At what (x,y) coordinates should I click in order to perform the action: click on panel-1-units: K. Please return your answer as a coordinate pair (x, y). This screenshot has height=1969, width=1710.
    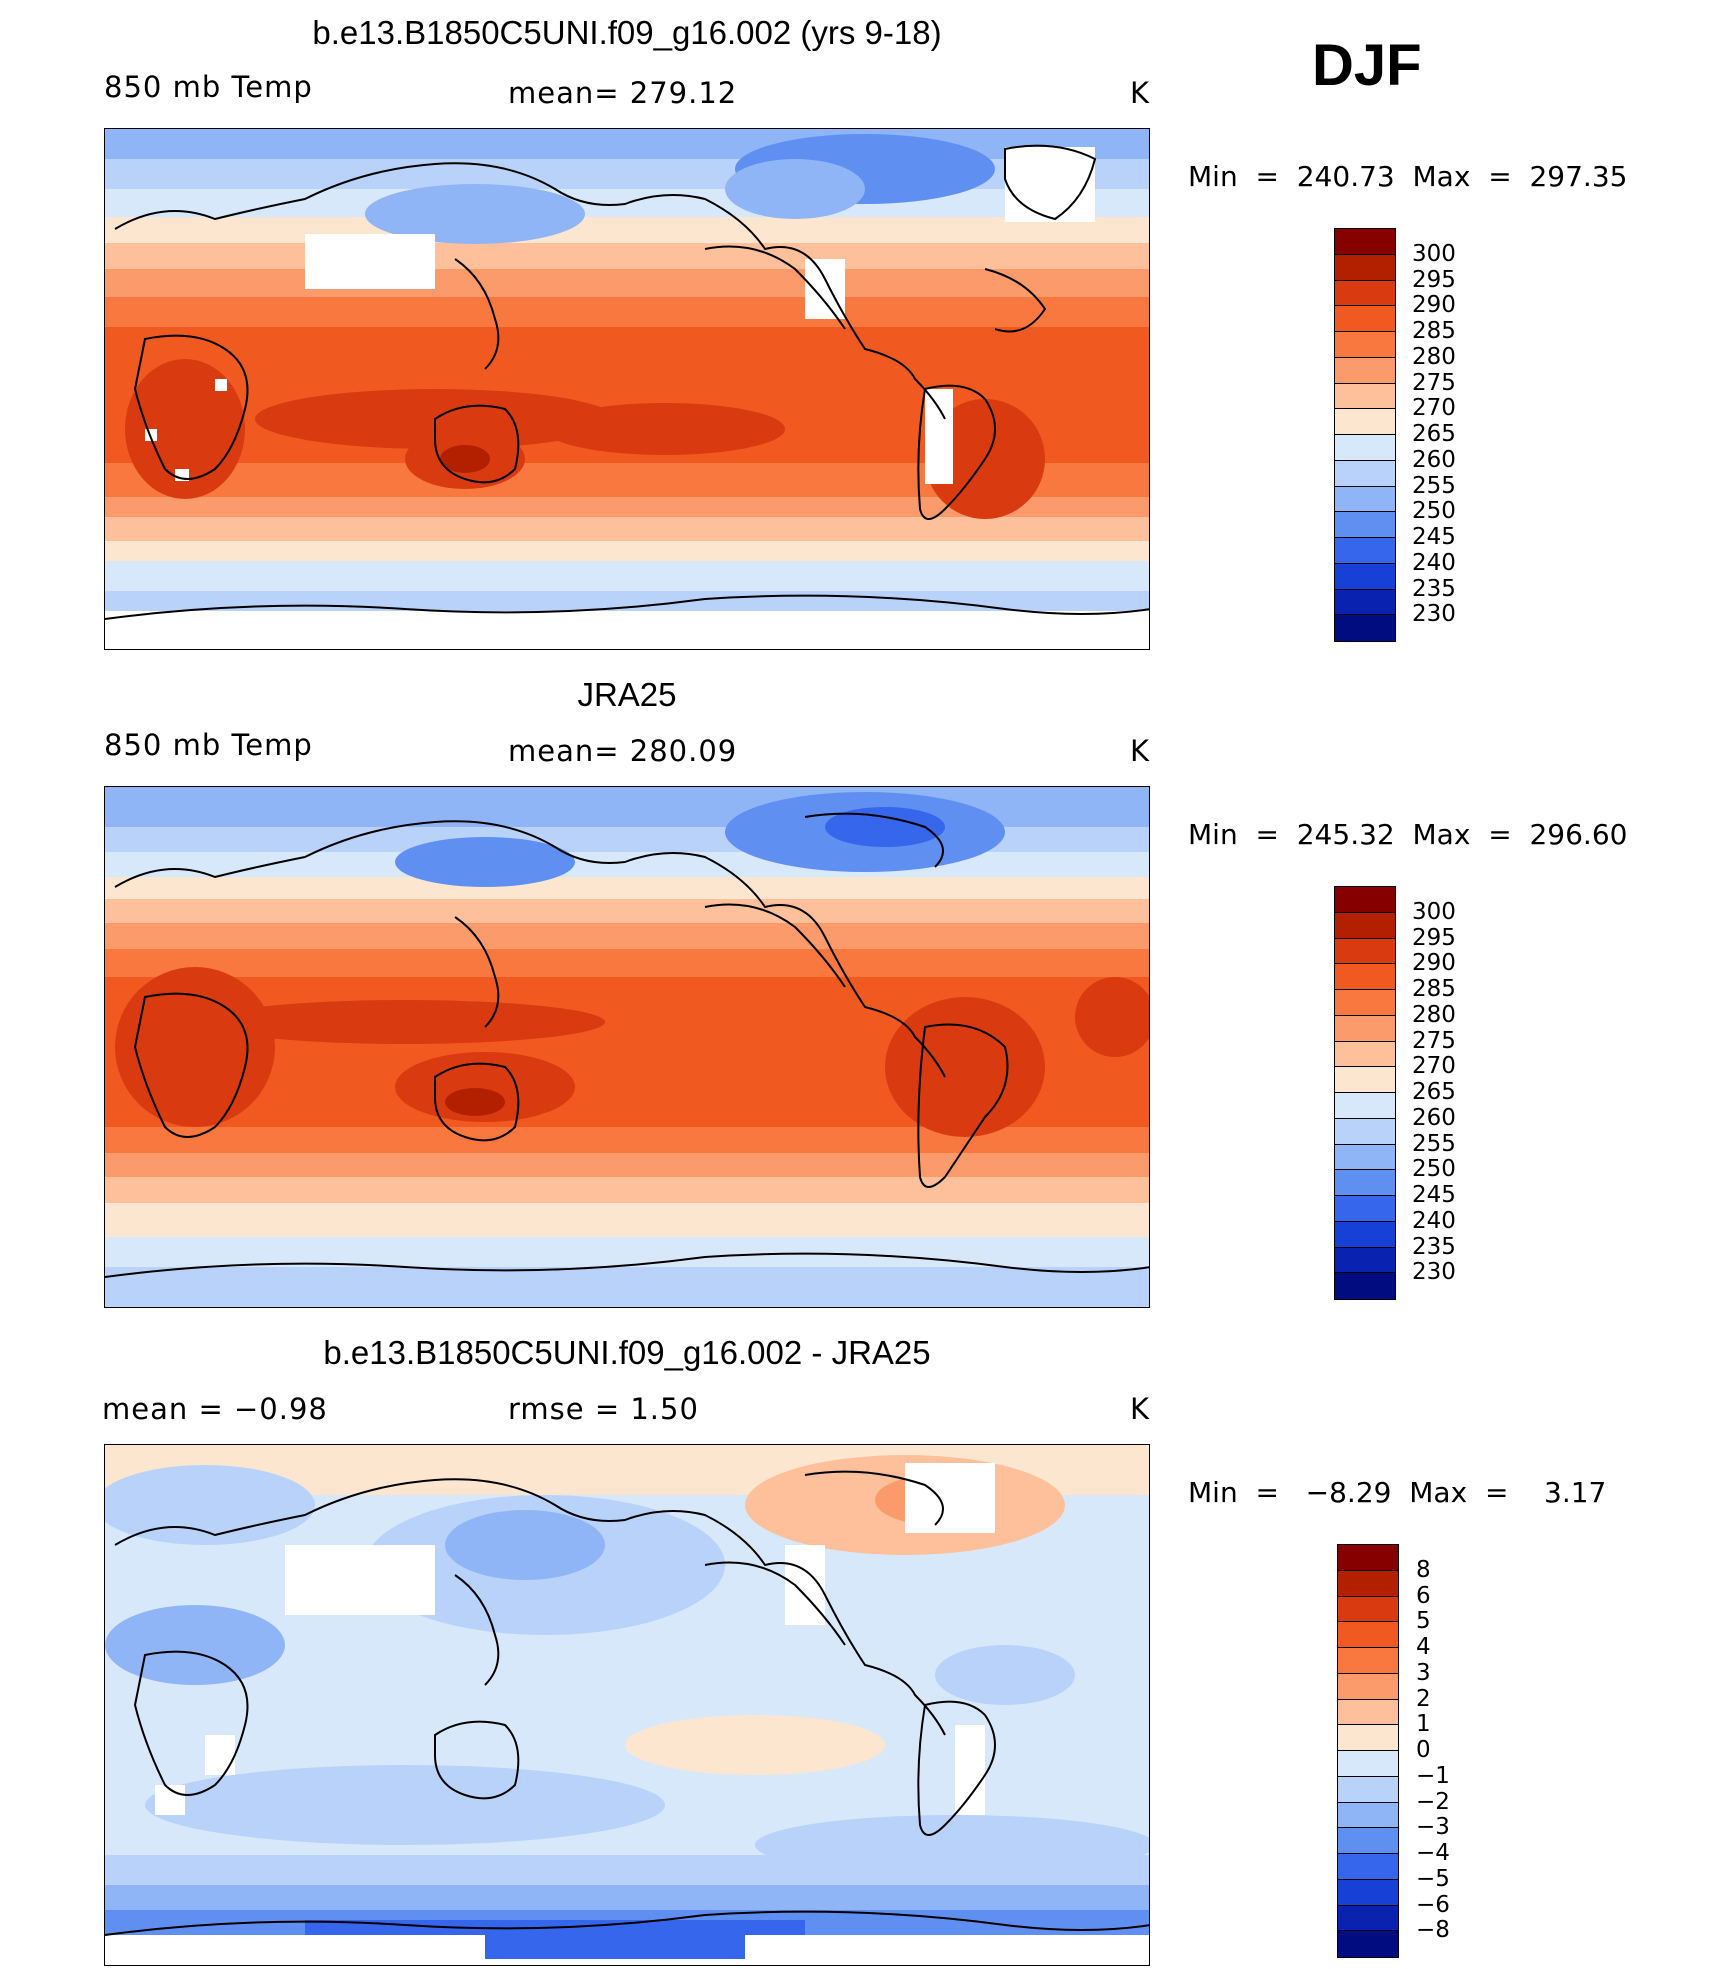
    Looking at the image, I should click on (1140, 93).